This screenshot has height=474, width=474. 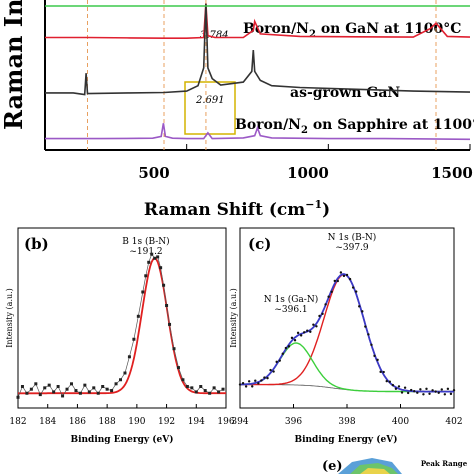 I want to click on panel-c-xtick-400: 400, so click(x=400, y=422).